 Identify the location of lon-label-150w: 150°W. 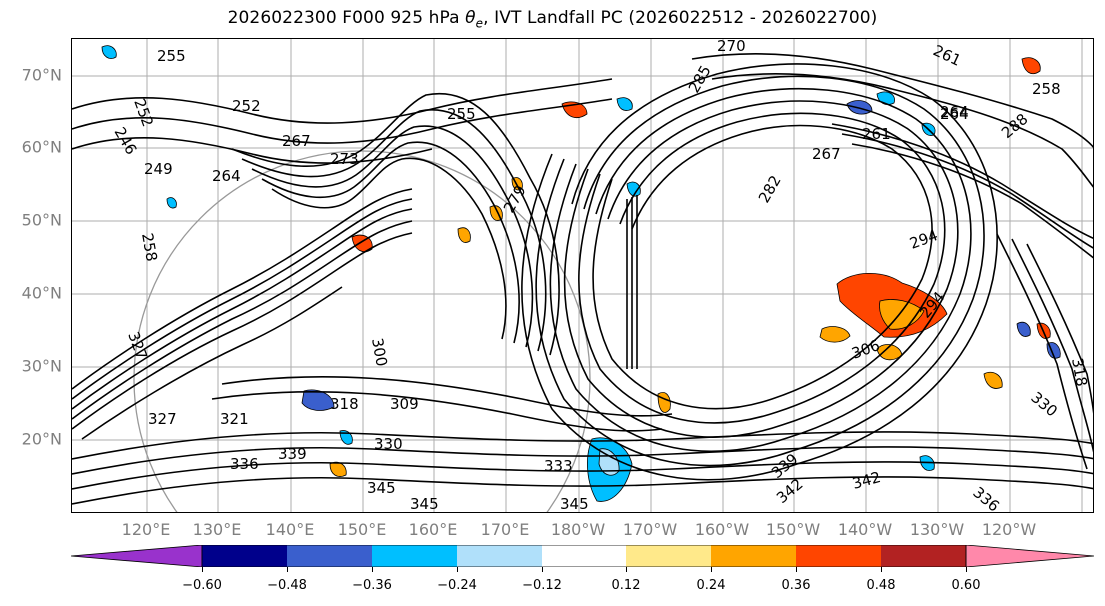
(793, 529).